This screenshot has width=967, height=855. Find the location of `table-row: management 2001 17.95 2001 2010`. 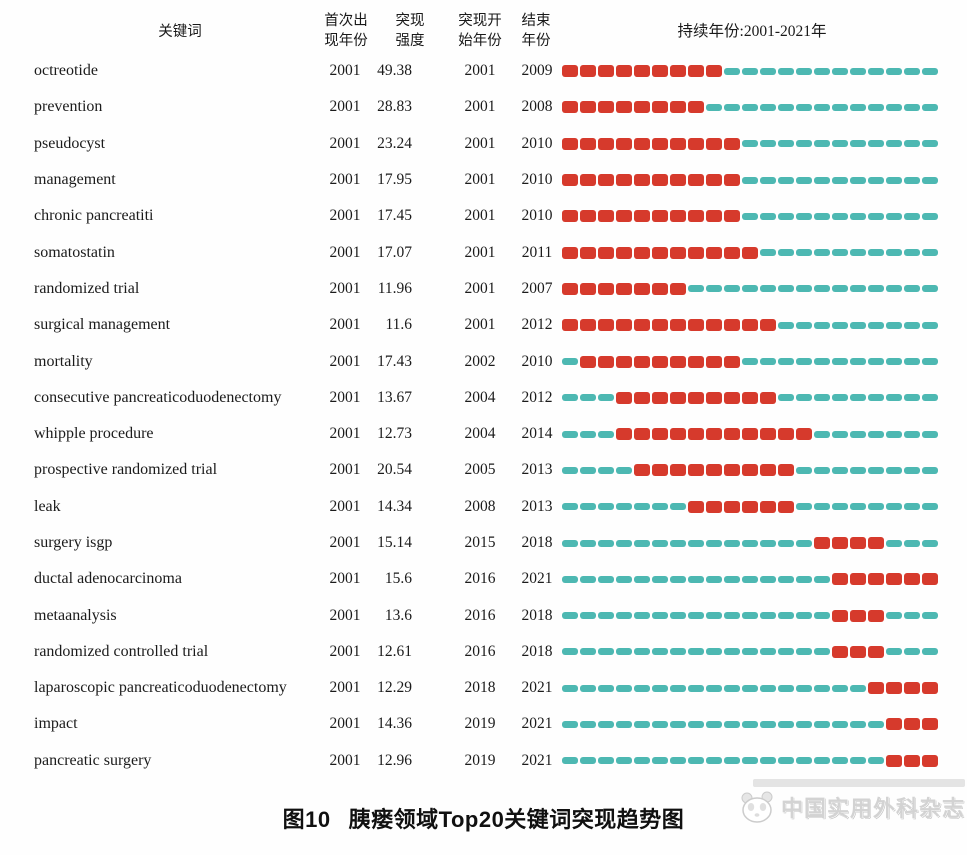

table-row: management 2001 17.95 2001 2010 is located at coordinates (483, 180).